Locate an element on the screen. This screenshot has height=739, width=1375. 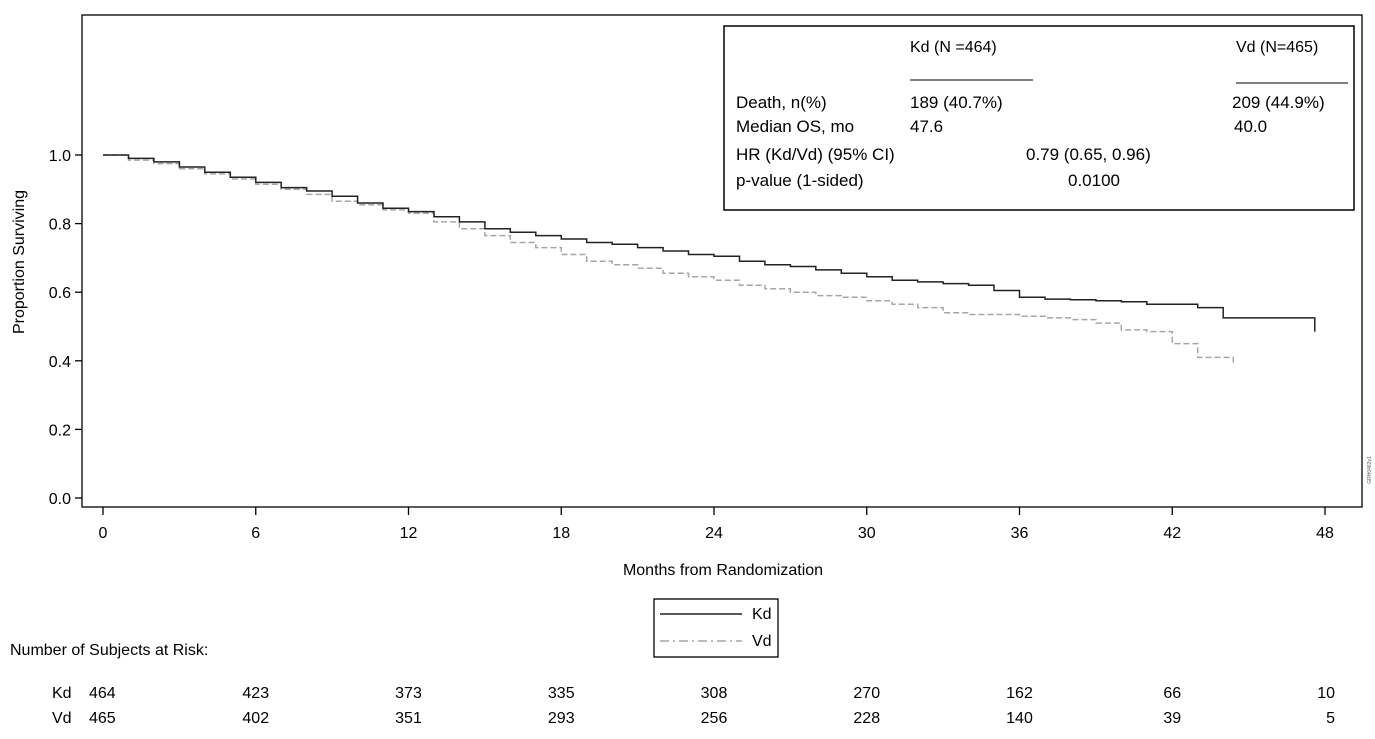
stats-p-value: 0.0100 is located at coordinates (1094, 180).